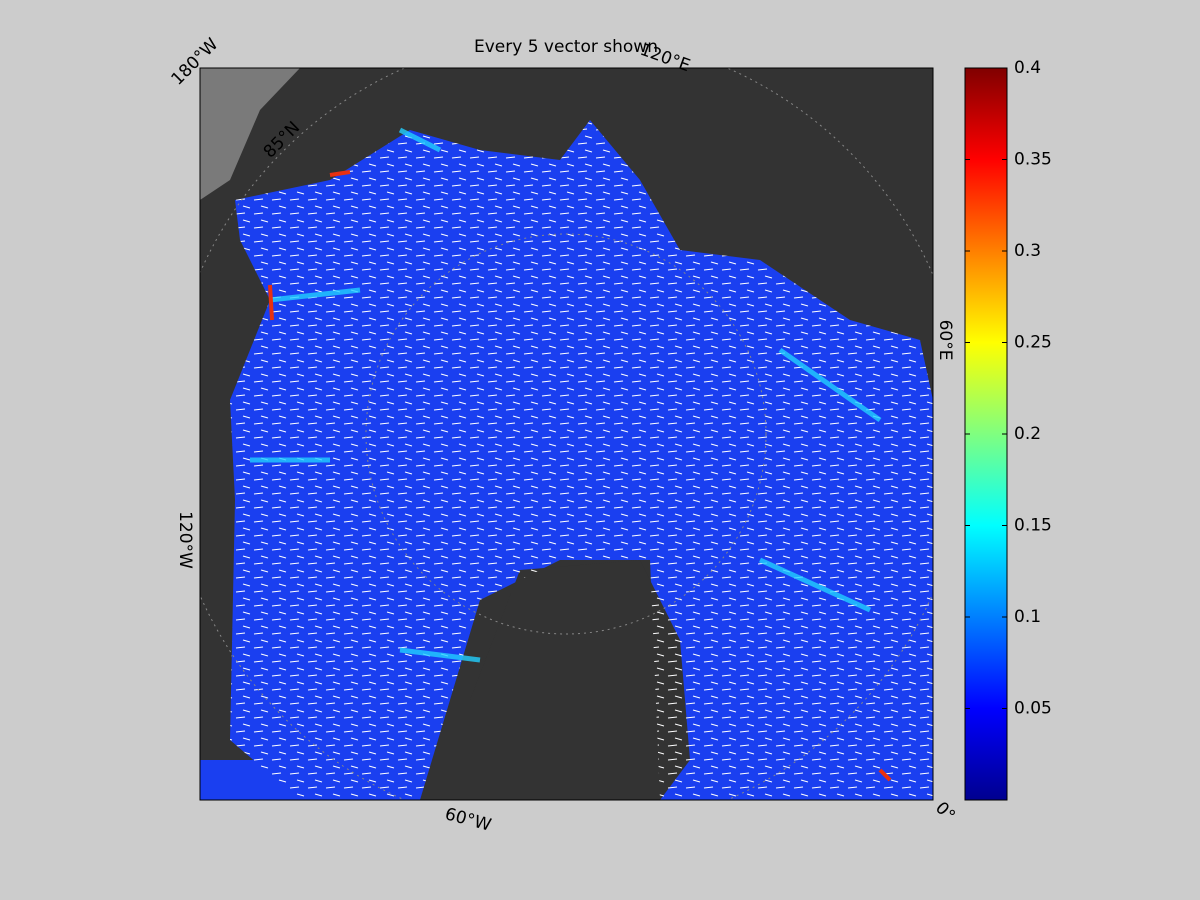 The image size is (1200, 900). I want to click on colorbar-tick-label: 0.15, so click(1033, 526).